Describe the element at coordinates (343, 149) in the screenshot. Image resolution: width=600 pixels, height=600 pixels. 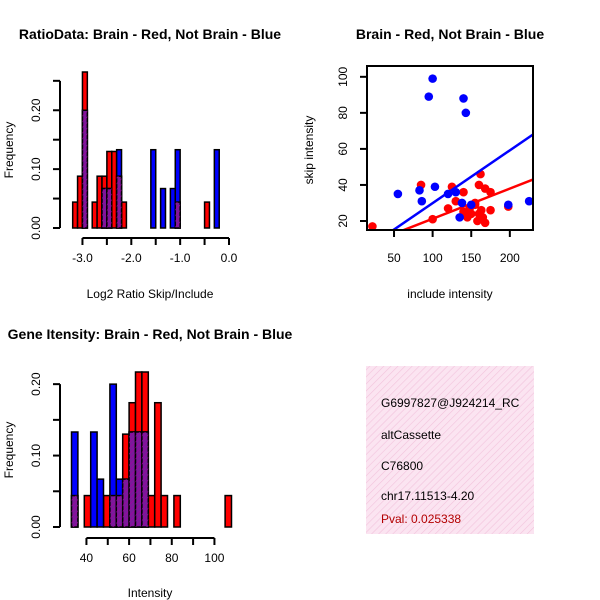
I see `scatter-y-tick-label: 60` at that location.